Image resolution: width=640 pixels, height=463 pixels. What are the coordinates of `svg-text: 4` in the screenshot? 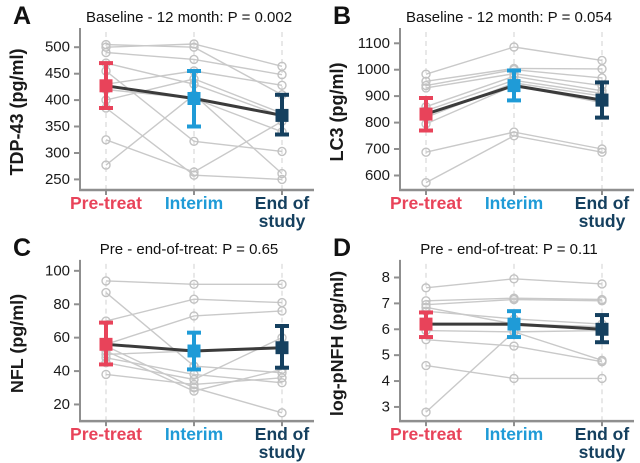 It's located at (386, 381).